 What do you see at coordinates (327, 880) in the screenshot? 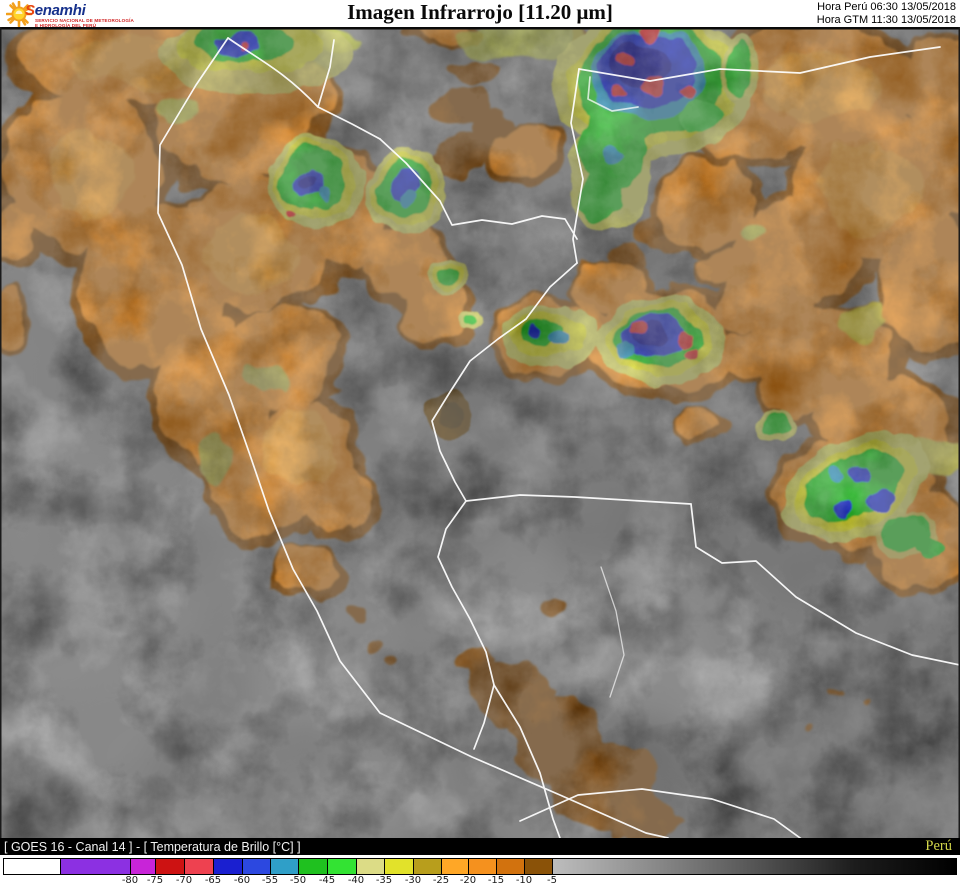
I see `colorbar-tick: -45` at bounding box center [327, 880].